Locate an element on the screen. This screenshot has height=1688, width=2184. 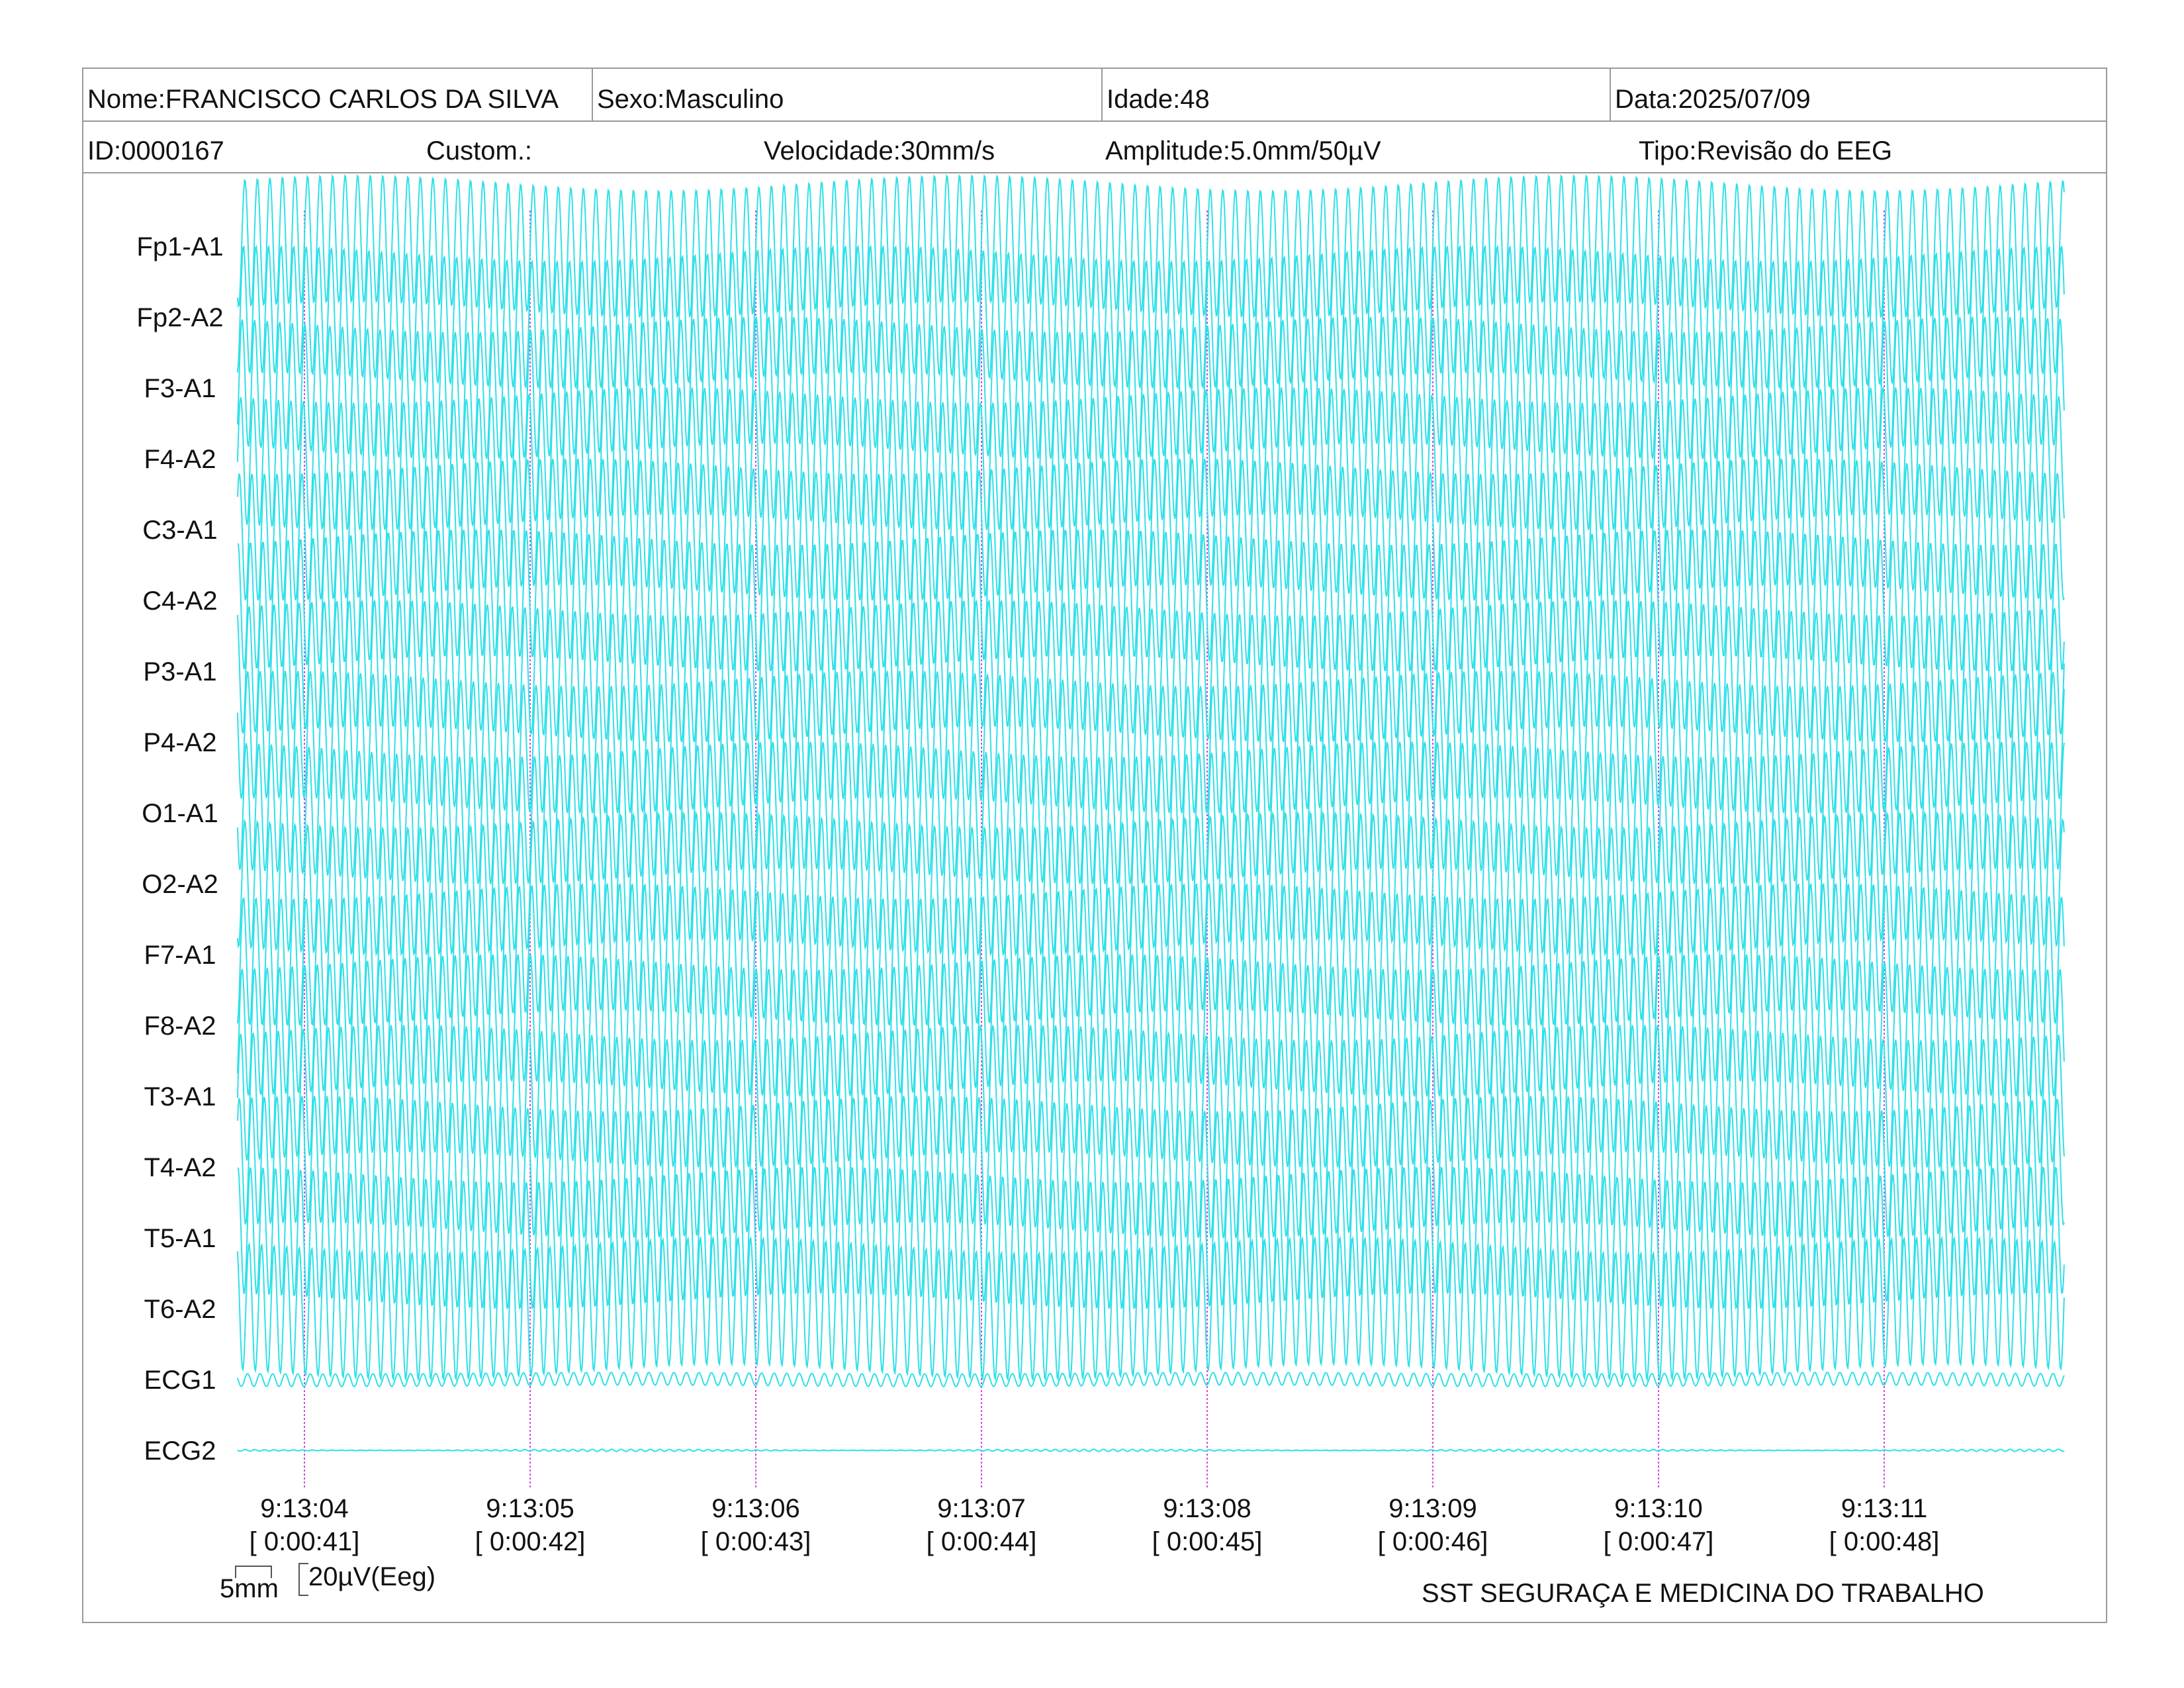
tick-label-elapsed: [ 0:00:41] is located at coordinates (305, 1541).